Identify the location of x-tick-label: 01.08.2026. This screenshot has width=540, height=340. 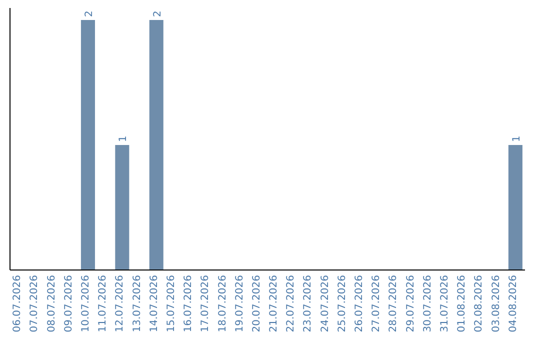
(462, 303).